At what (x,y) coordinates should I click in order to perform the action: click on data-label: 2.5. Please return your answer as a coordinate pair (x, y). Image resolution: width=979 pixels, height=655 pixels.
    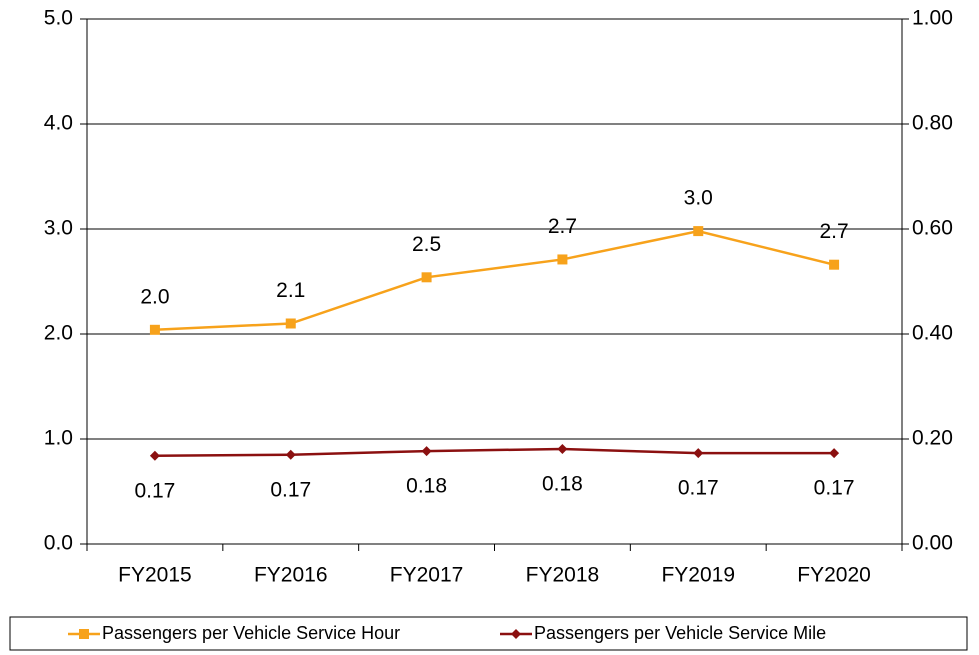
    Looking at the image, I should click on (426, 244).